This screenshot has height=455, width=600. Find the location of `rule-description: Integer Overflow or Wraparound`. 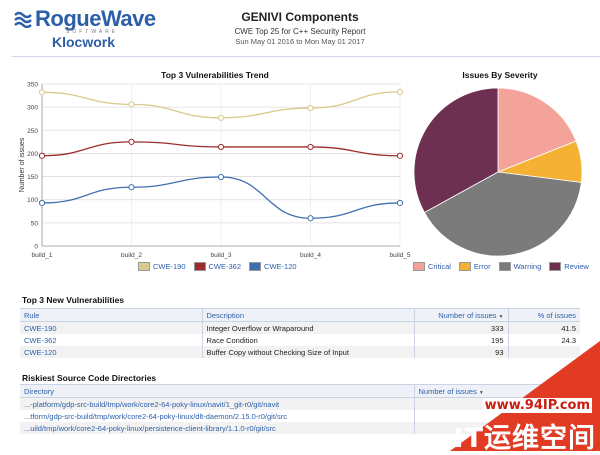

rule-description: Integer Overflow or Wraparound is located at coordinates (307, 327).